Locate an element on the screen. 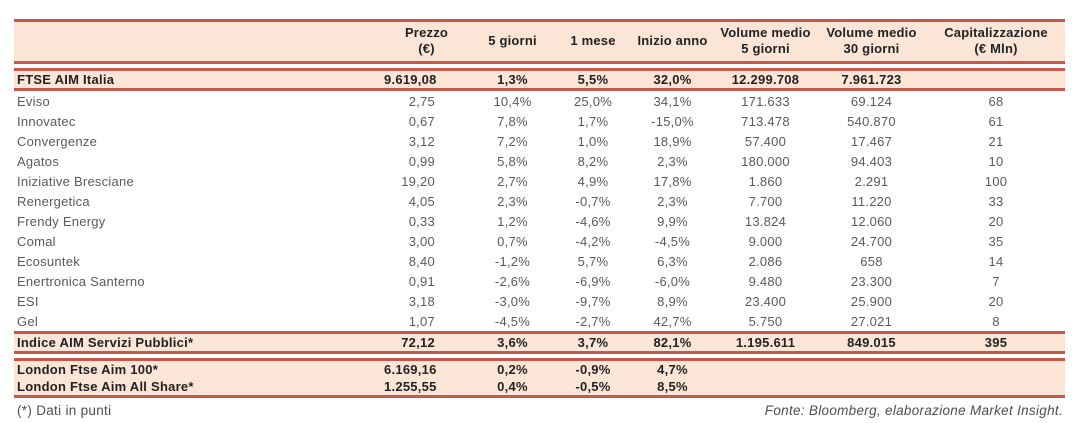 The image size is (1083, 423). value-cell-inizio: -6,0% is located at coordinates (672, 281).